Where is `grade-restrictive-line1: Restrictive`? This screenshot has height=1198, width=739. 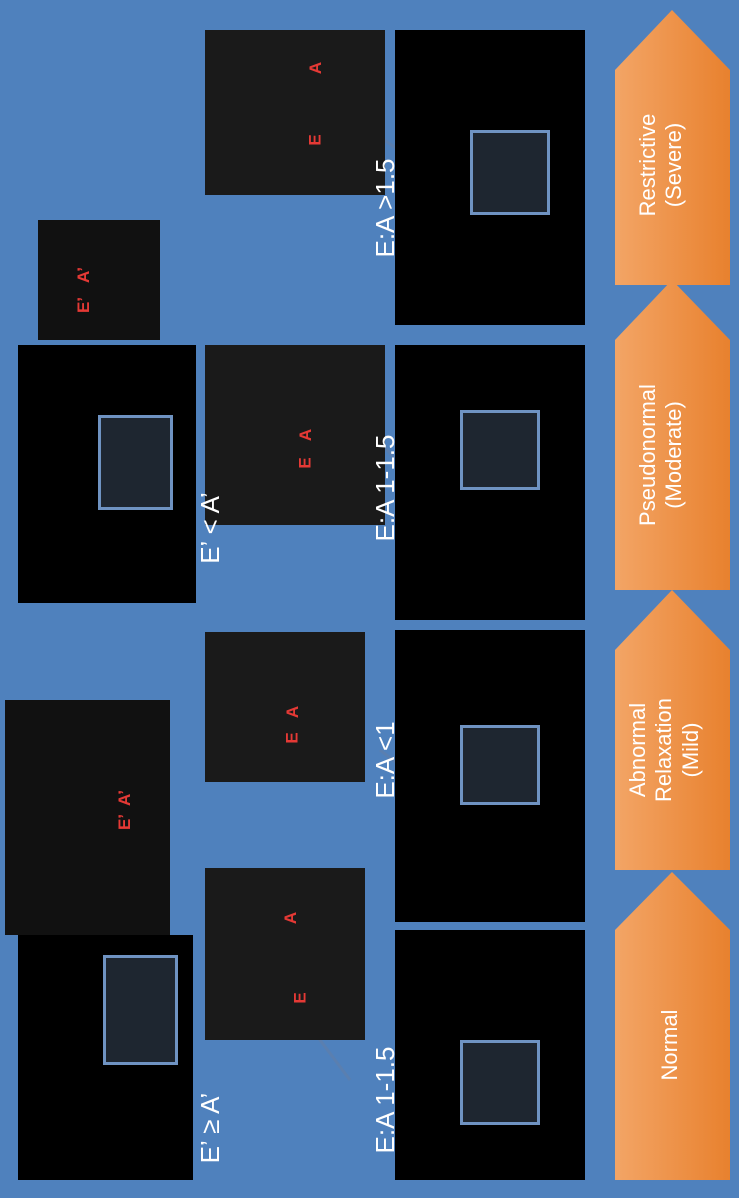 grade-restrictive-line1: Restrictive is located at coordinates (647, 165).